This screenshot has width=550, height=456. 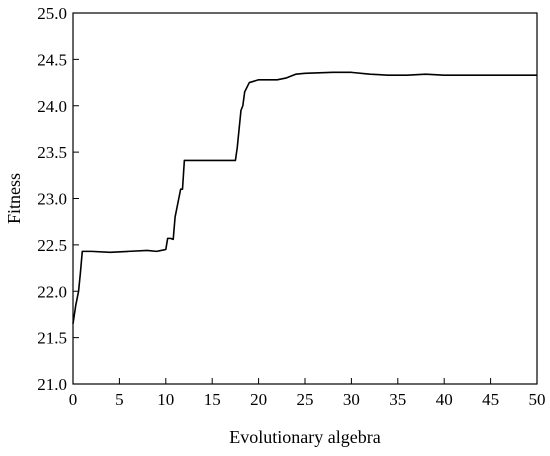 I want to click on y-tick-label: 24.0, so click(x=52, y=106).